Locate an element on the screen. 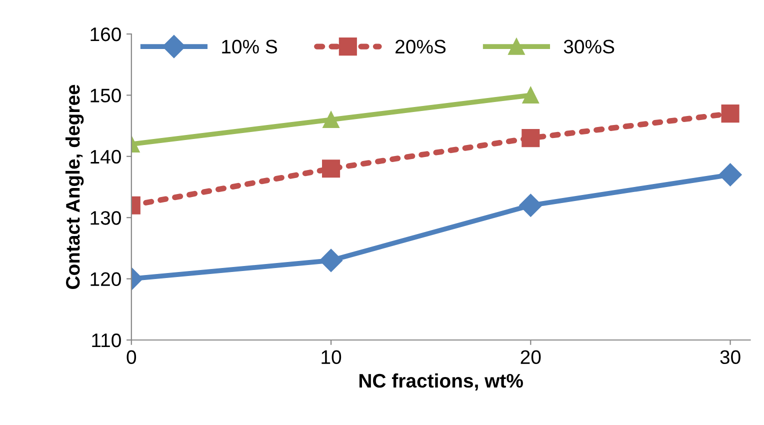 The height and width of the screenshot is (425, 764). x-tick-label: 10 is located at coordinates (332, 357).